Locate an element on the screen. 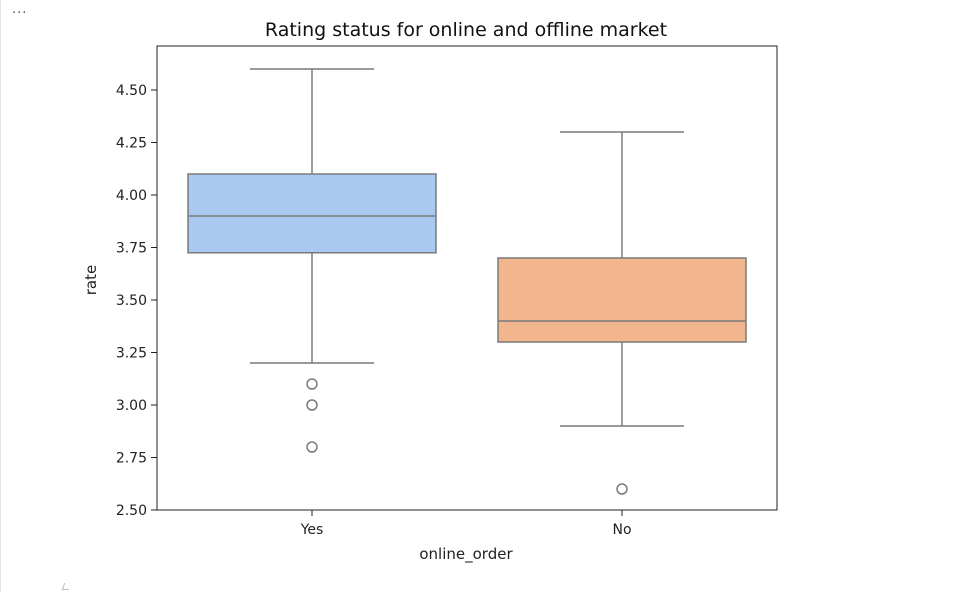 The height and width of the screenshot is (592, 956). y-tick-label: 4.25 is located at coordinates (131, 144).